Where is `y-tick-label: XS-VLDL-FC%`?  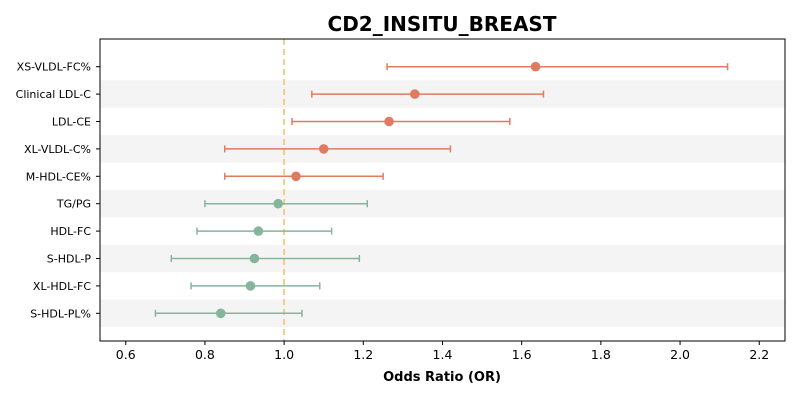
y-tick-label: XS-VLDL-FC% is located at coordinates (54, 67).